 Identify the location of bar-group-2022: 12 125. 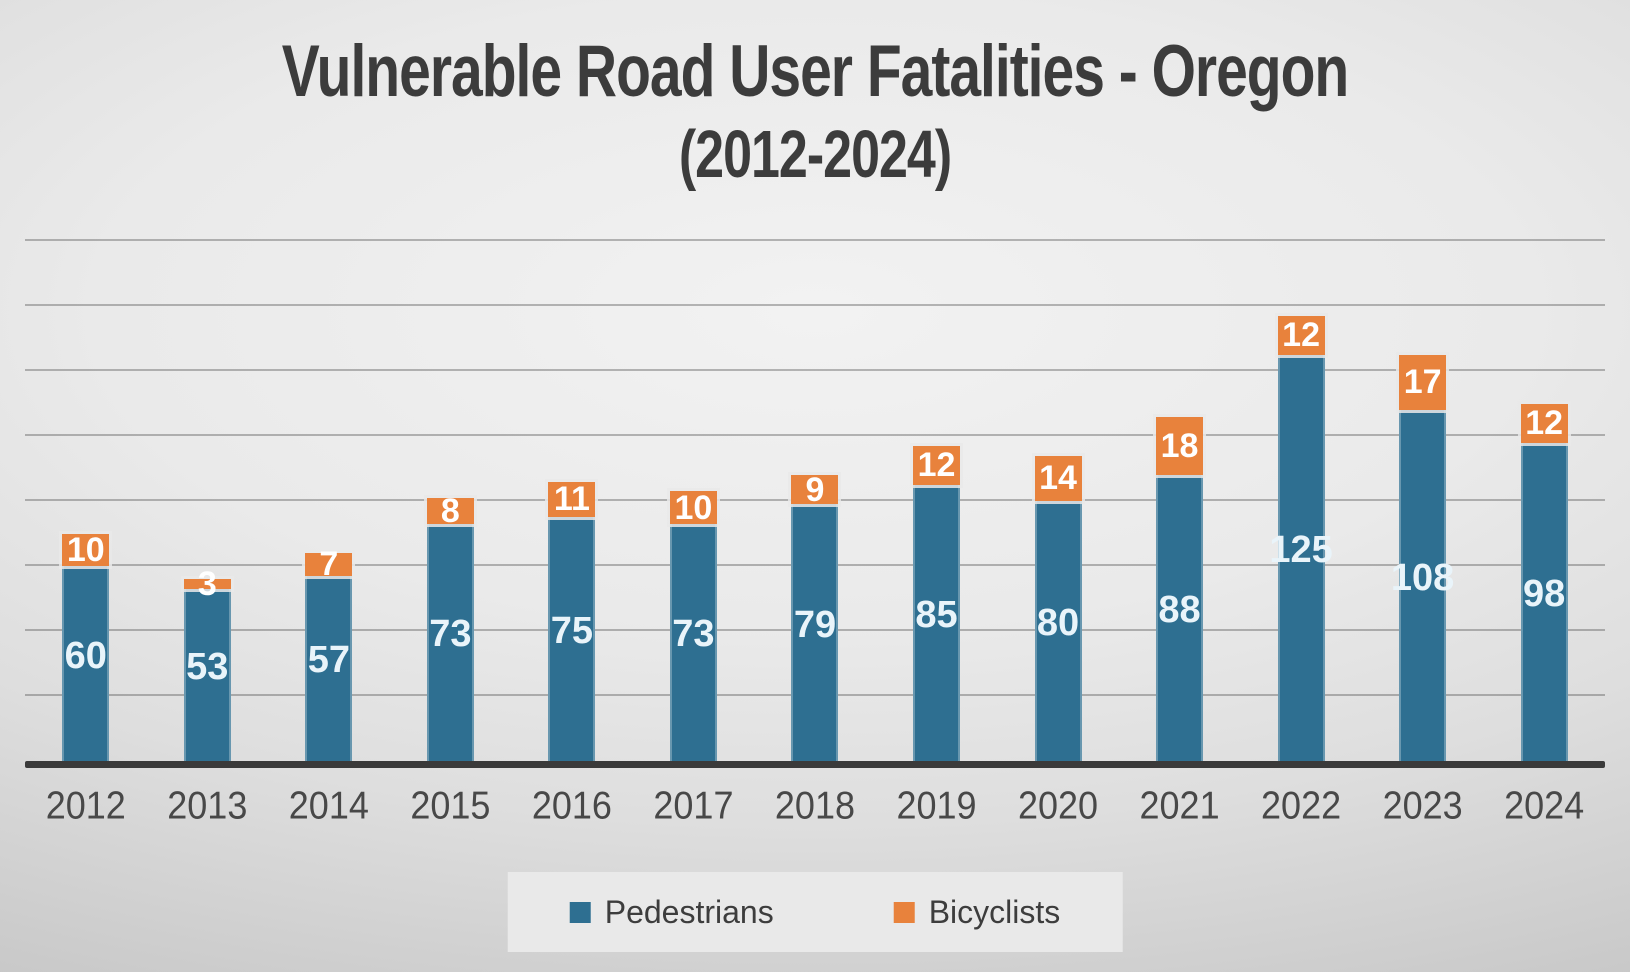
(1301, 538).